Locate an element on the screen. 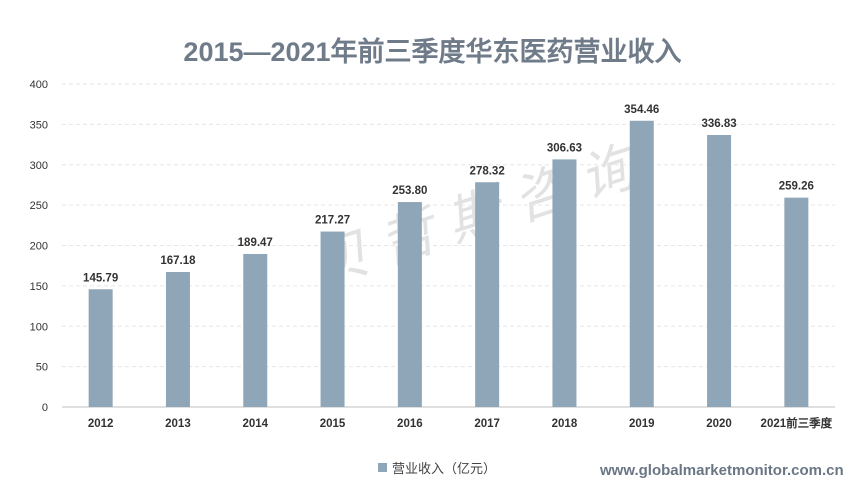  chart-title: 2015—2021年前三季度华东医药营业收入 is located at coordinates (432, 52).